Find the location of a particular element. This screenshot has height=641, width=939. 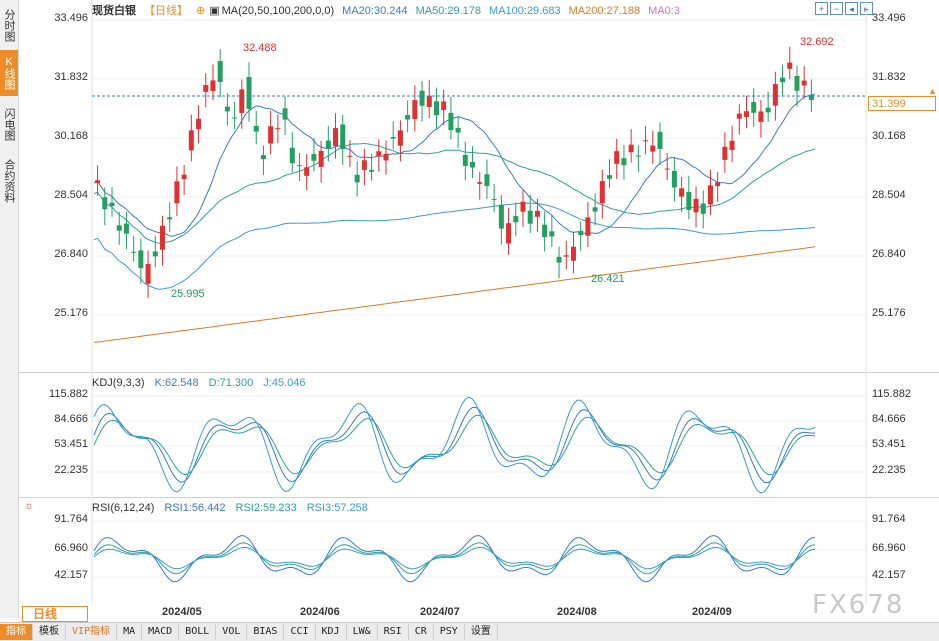

tab-ma: MA is located at coordinates (130, 632).